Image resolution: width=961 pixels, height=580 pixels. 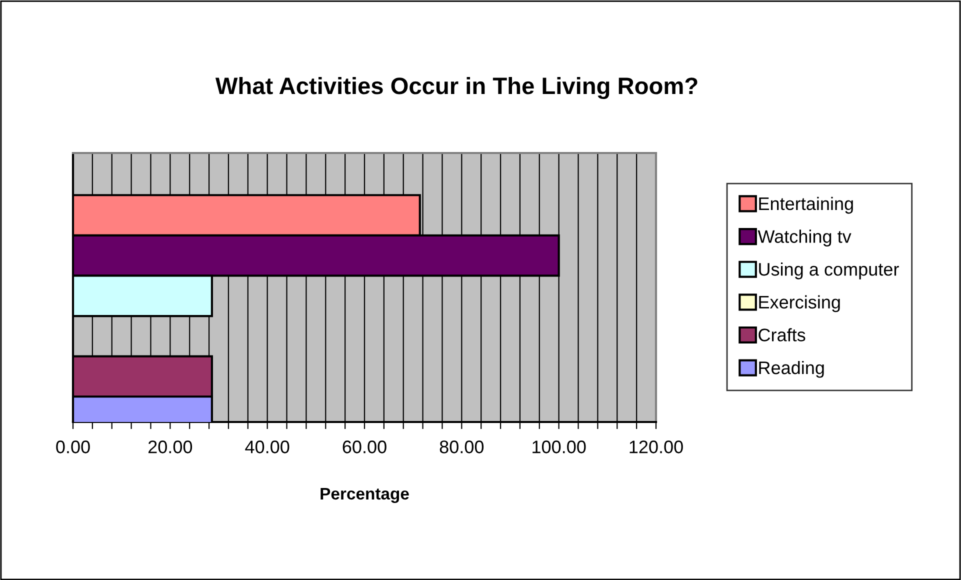 I want to click on x-axis-title: Percentage, so click(x=364, y=495).